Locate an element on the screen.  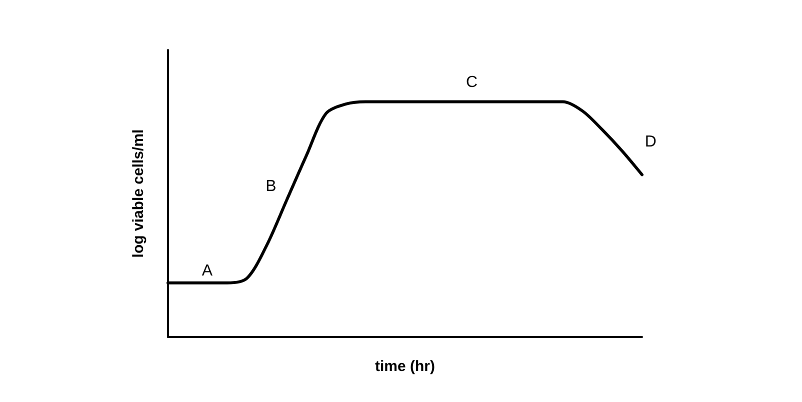
annotation: B is located at coordinates (271, 187).